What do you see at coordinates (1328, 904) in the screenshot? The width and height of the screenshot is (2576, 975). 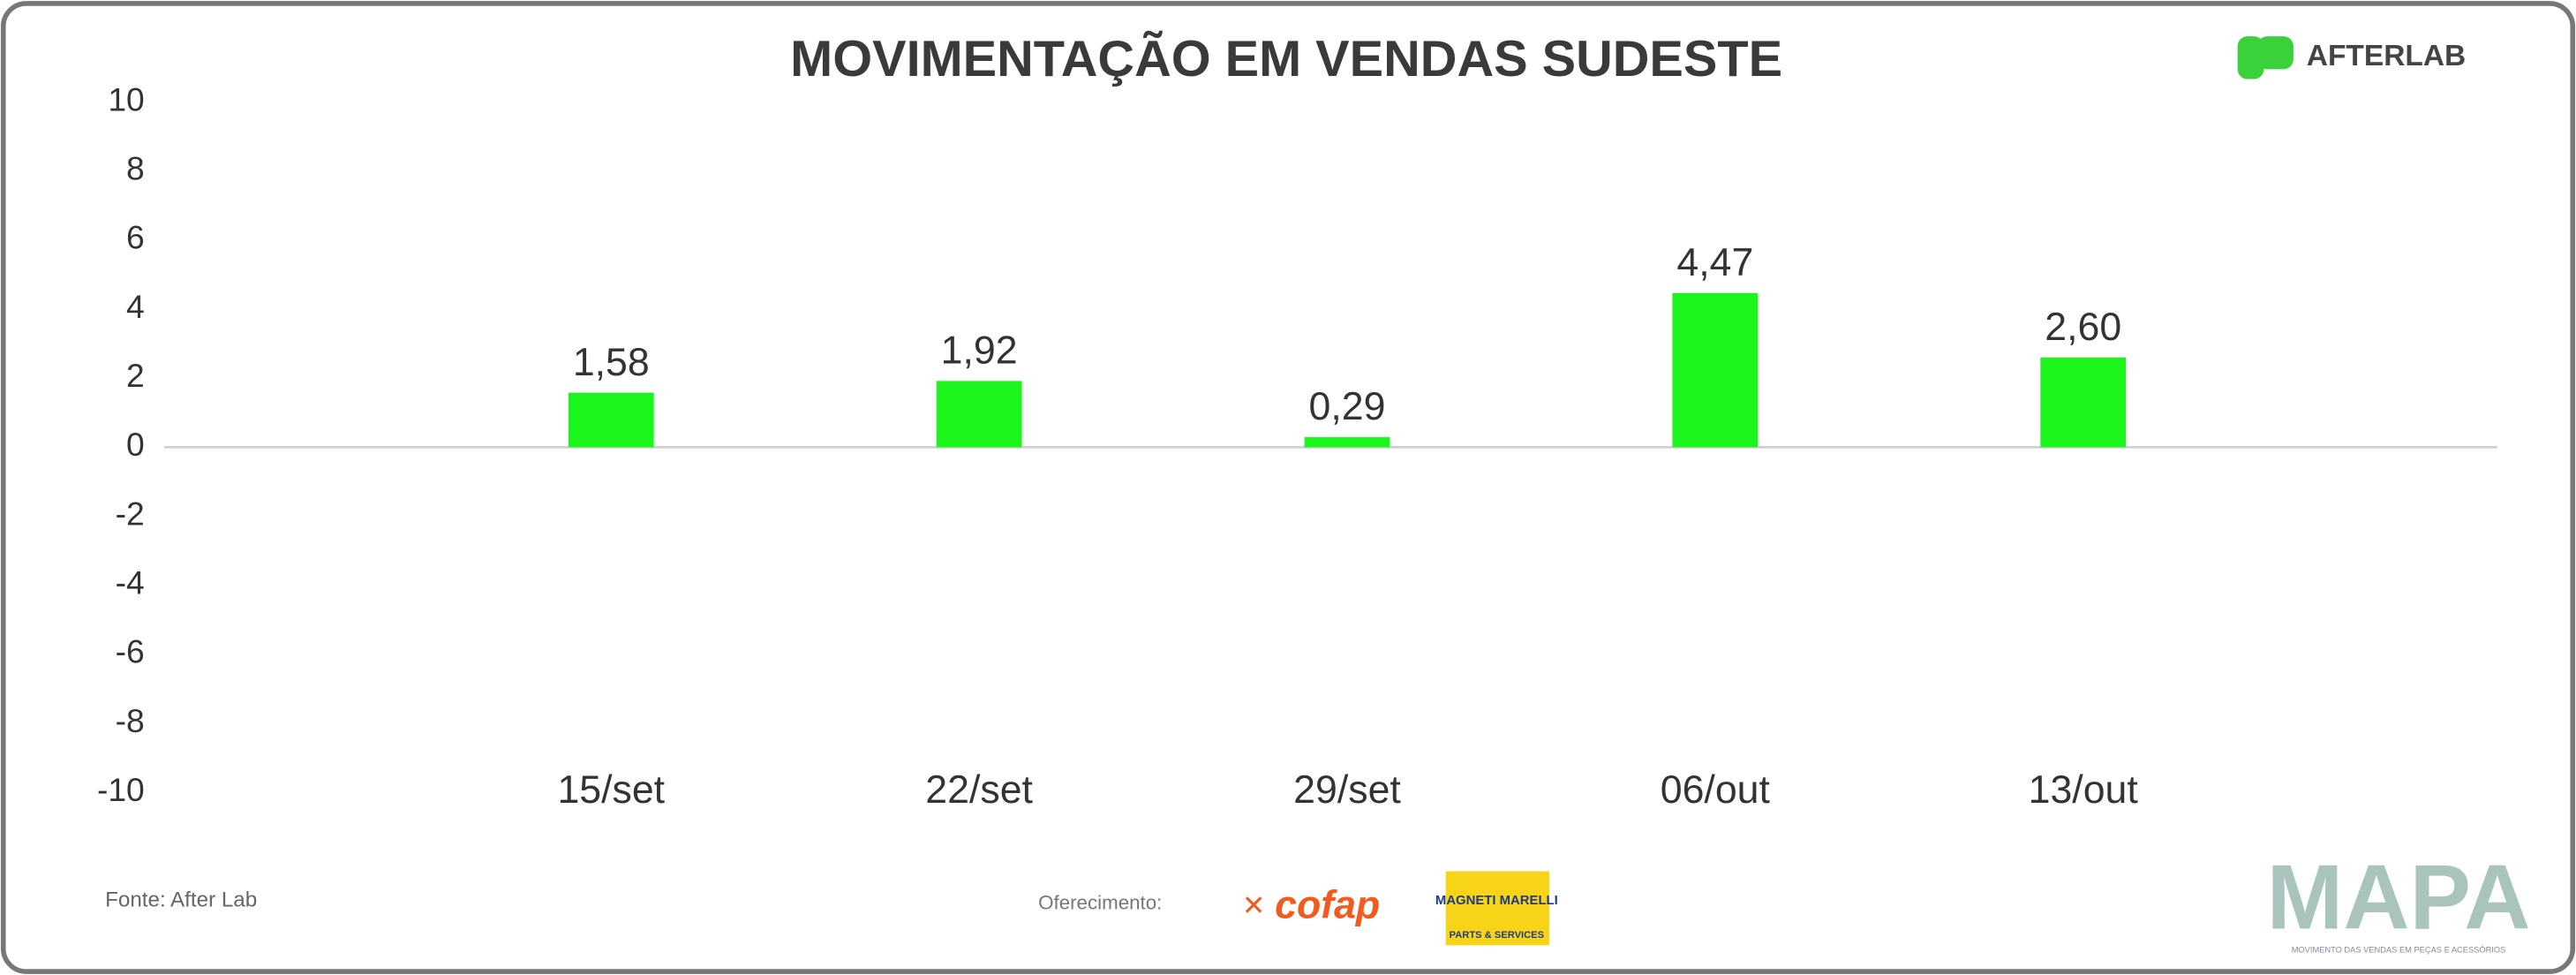 I see `cofap-text: cofap` at bounding box center [1328, 904].